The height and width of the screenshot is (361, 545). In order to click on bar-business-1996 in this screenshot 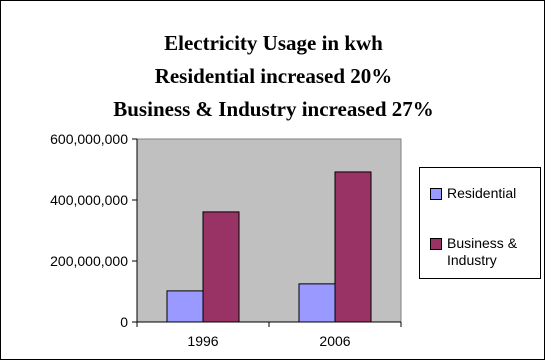, I will do `click(221, 267)`.